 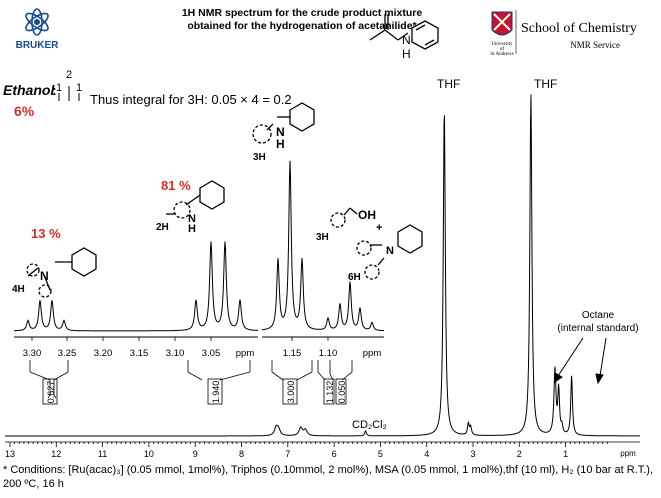 I want to click on inset-mid-n: N, so click(x=192, y=219).